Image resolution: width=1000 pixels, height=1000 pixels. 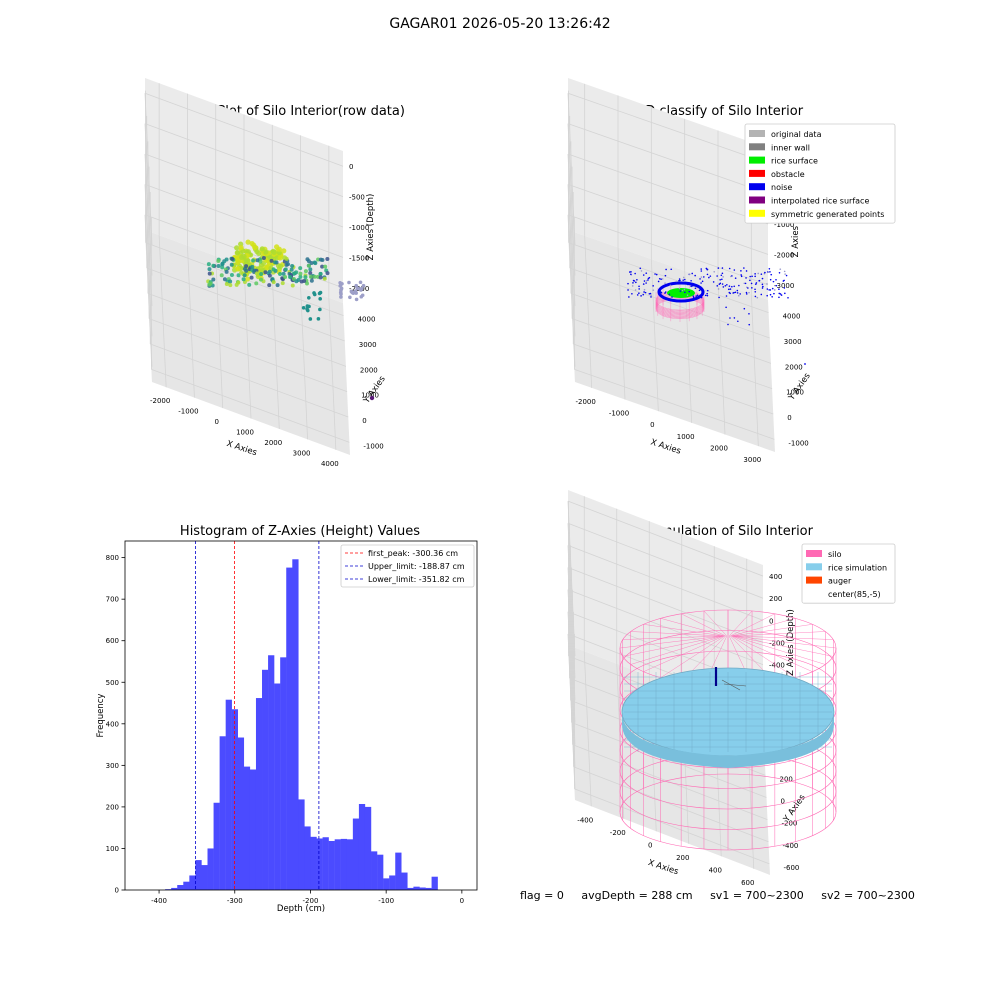 What do you see at coordinates (848, 573) in the screenshot?
I see `p4-legend-frame` at bounding box center [848, 573].